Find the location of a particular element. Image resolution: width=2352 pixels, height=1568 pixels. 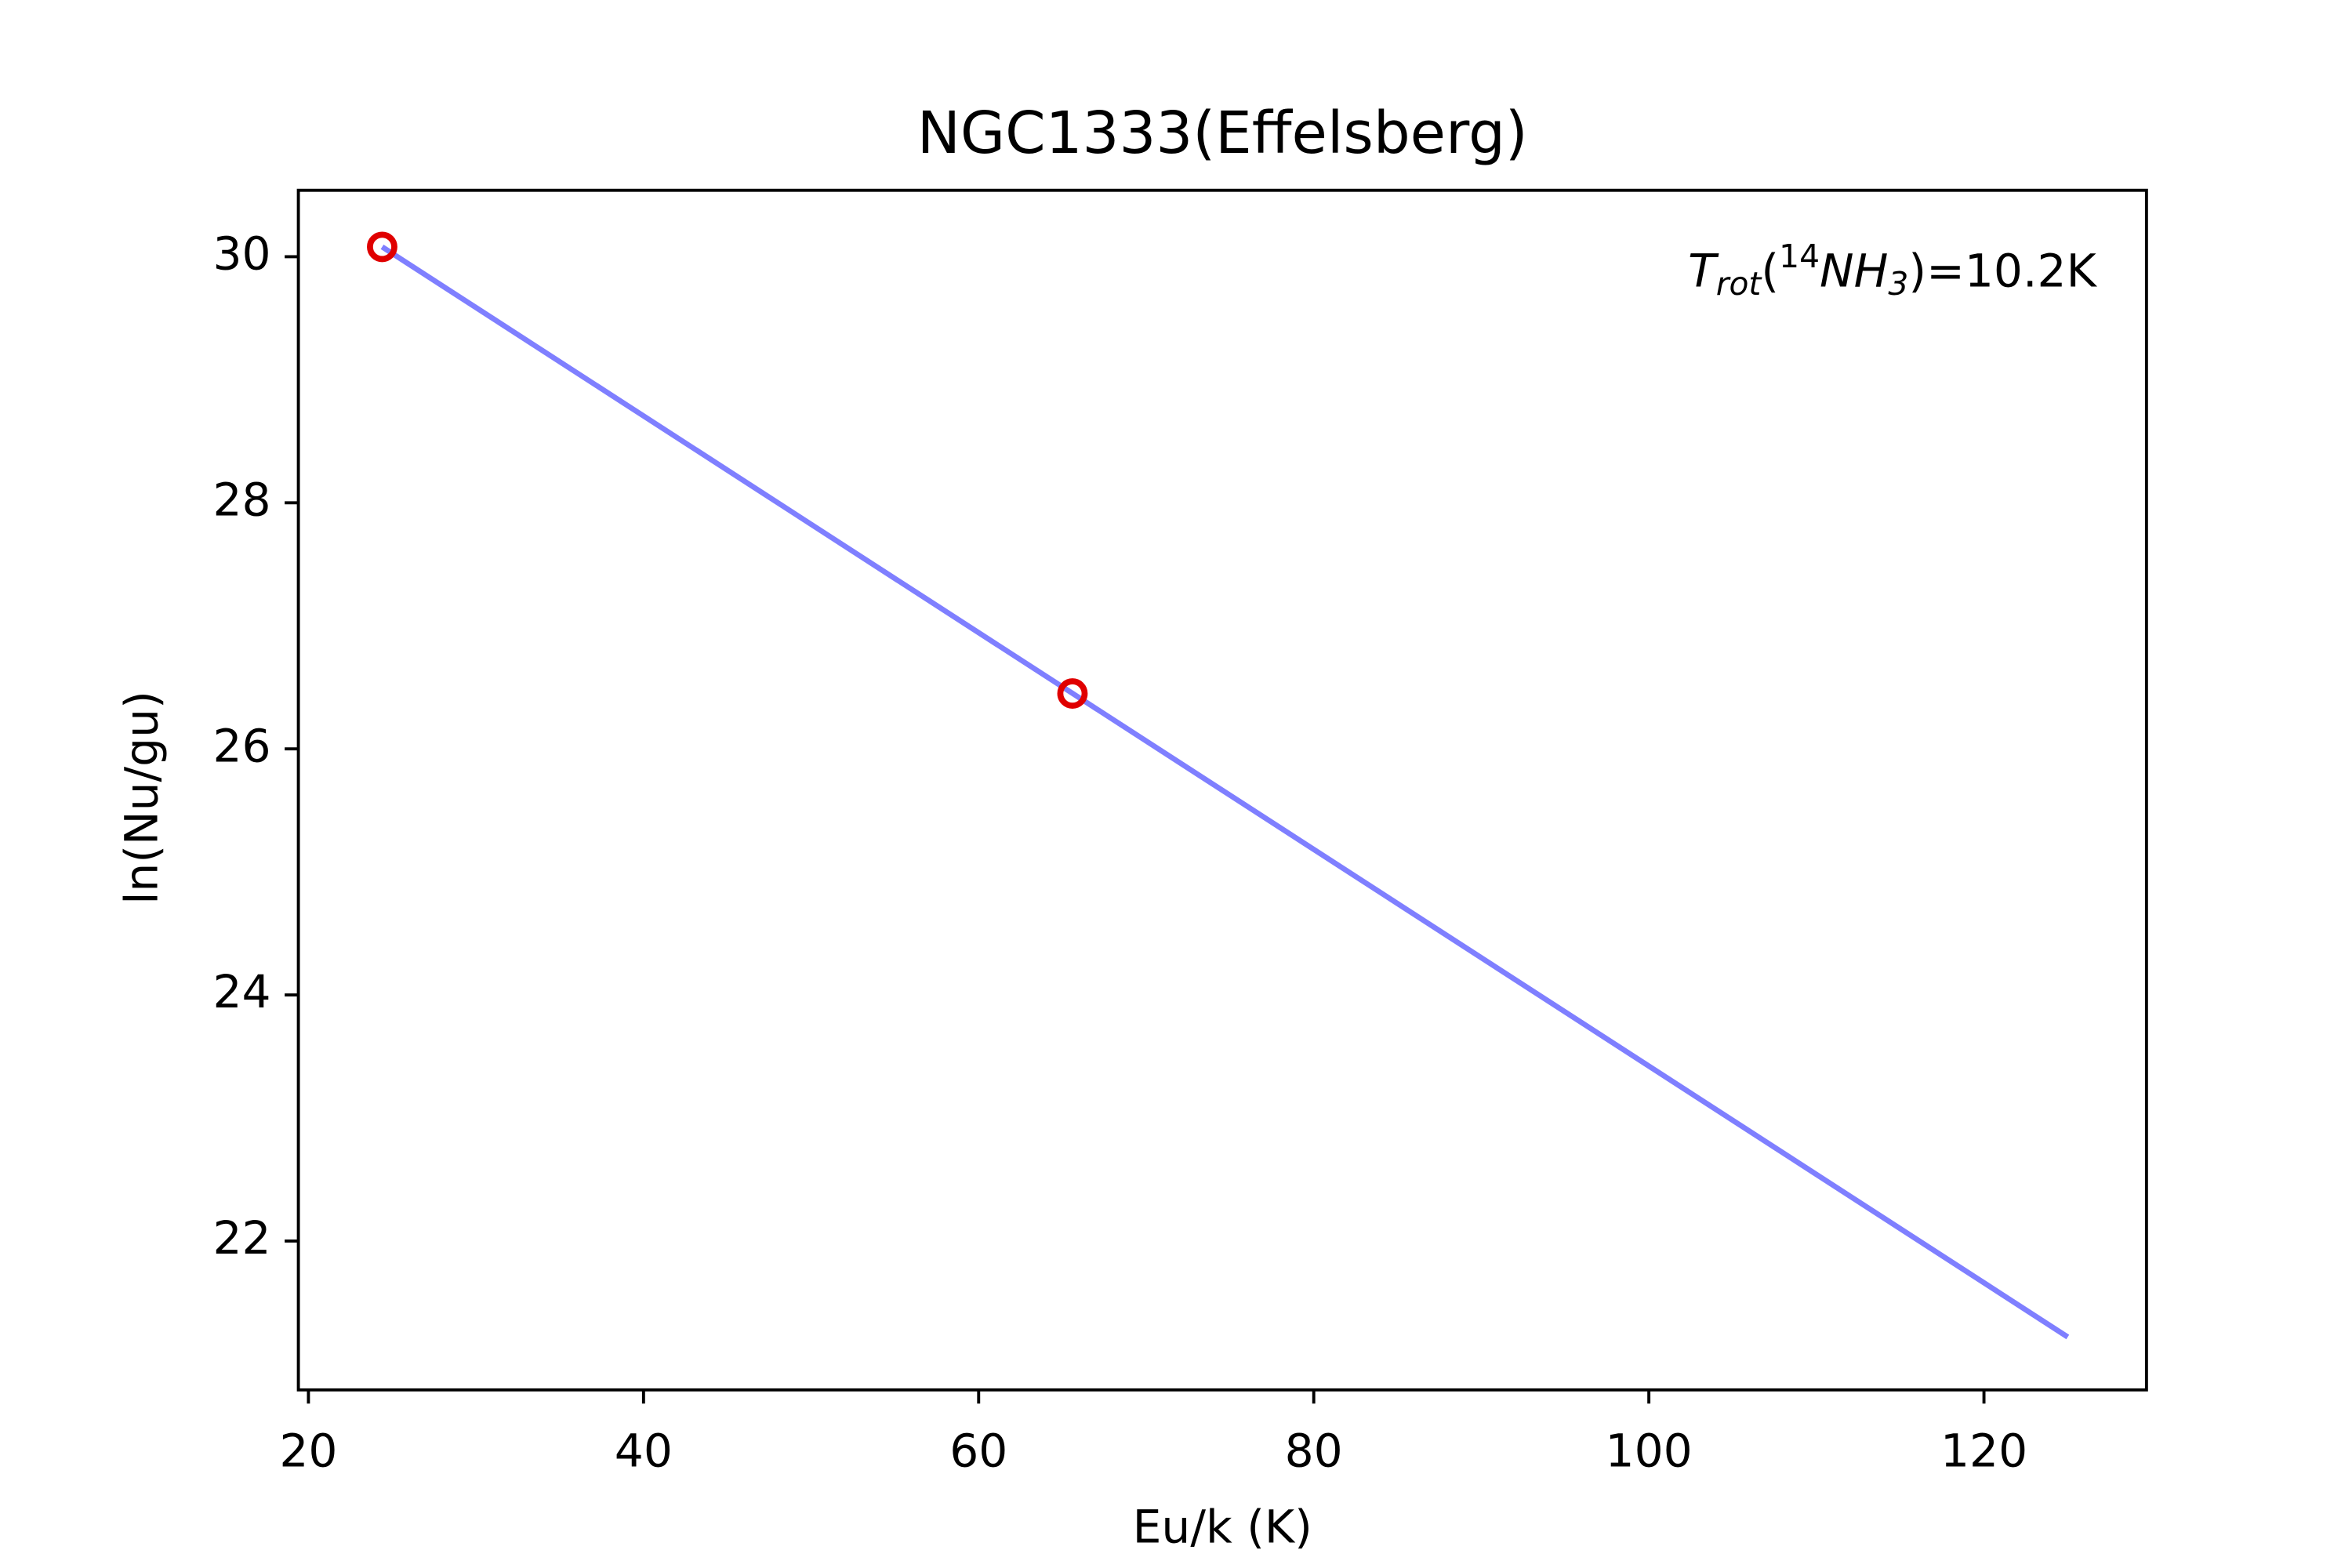

x-tick-label: 80 is located at coordinates (1314, 1450).